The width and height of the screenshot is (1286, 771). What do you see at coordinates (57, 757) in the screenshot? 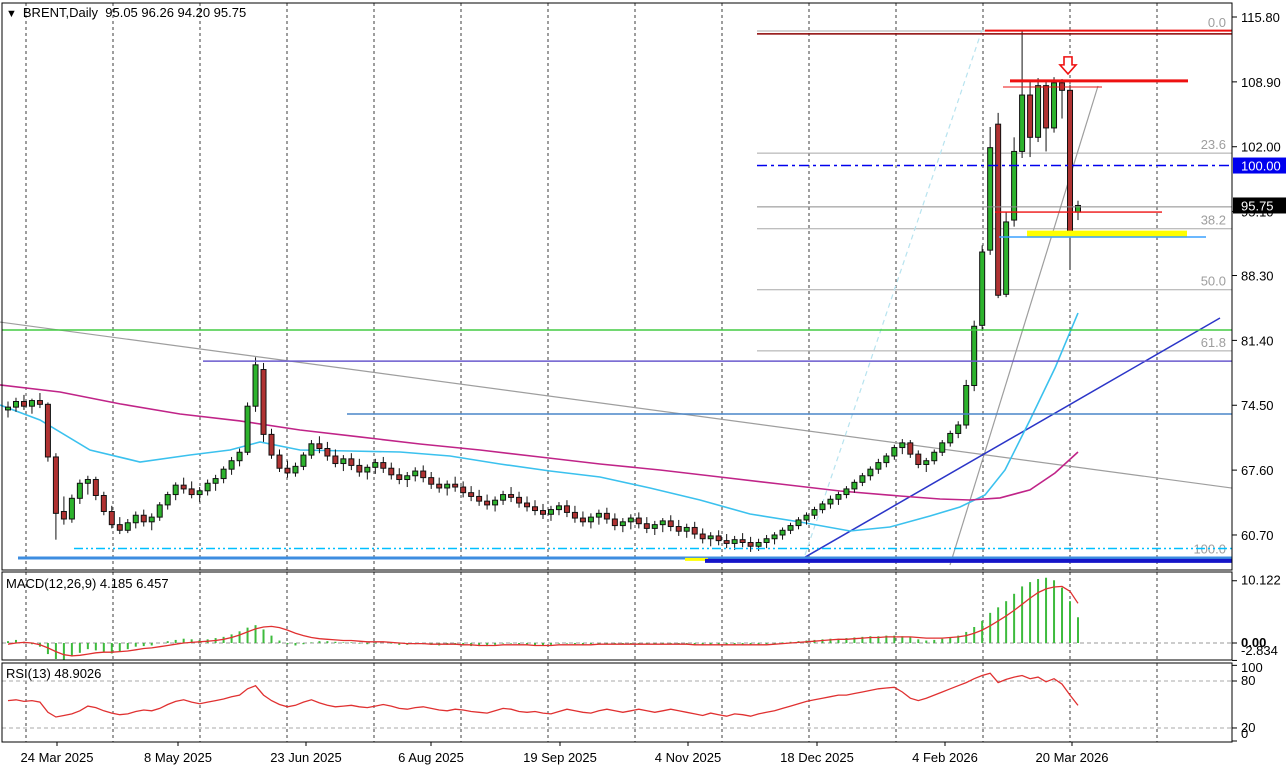
I see `svg-text: 24 Mar 2025` at bounding box center [57, 757].